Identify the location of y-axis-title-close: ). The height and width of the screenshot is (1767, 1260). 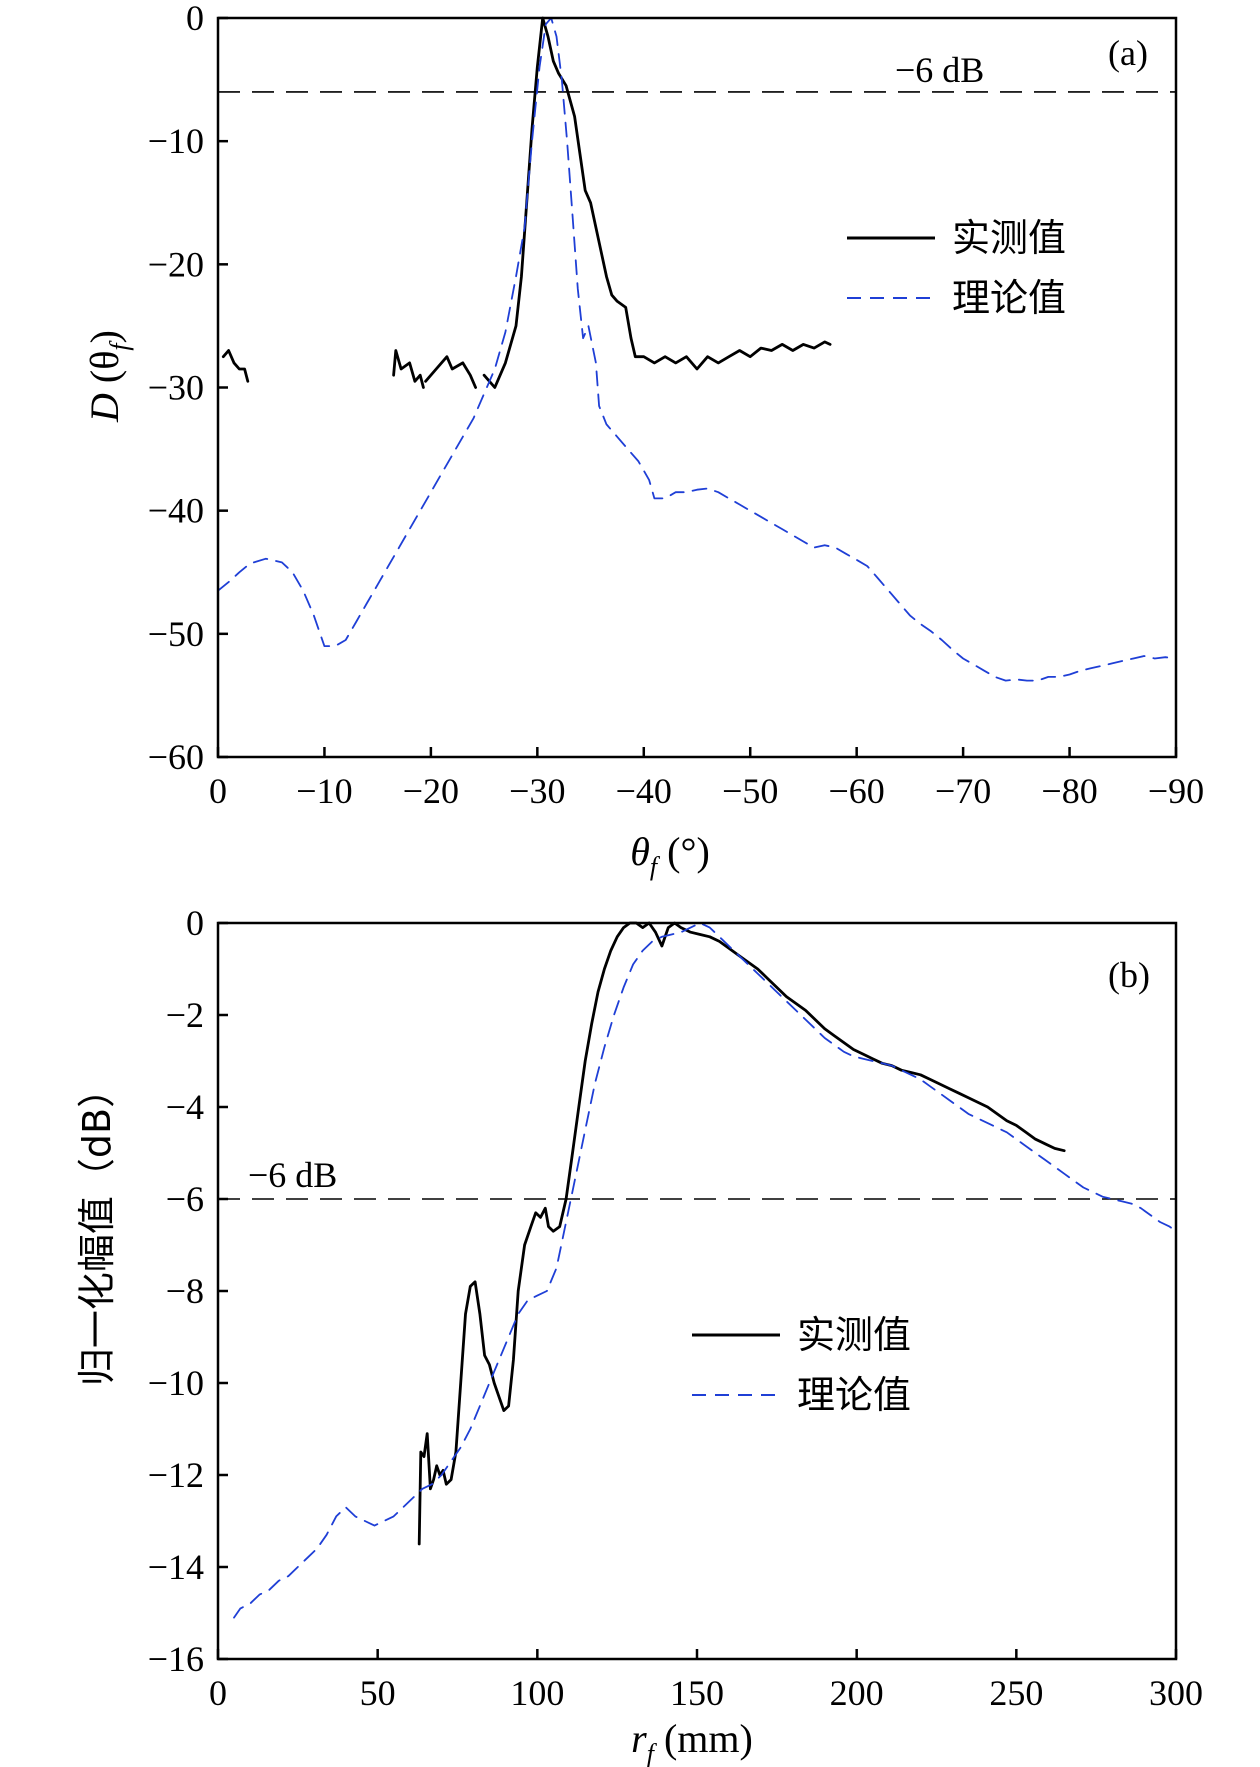
(104, 336).